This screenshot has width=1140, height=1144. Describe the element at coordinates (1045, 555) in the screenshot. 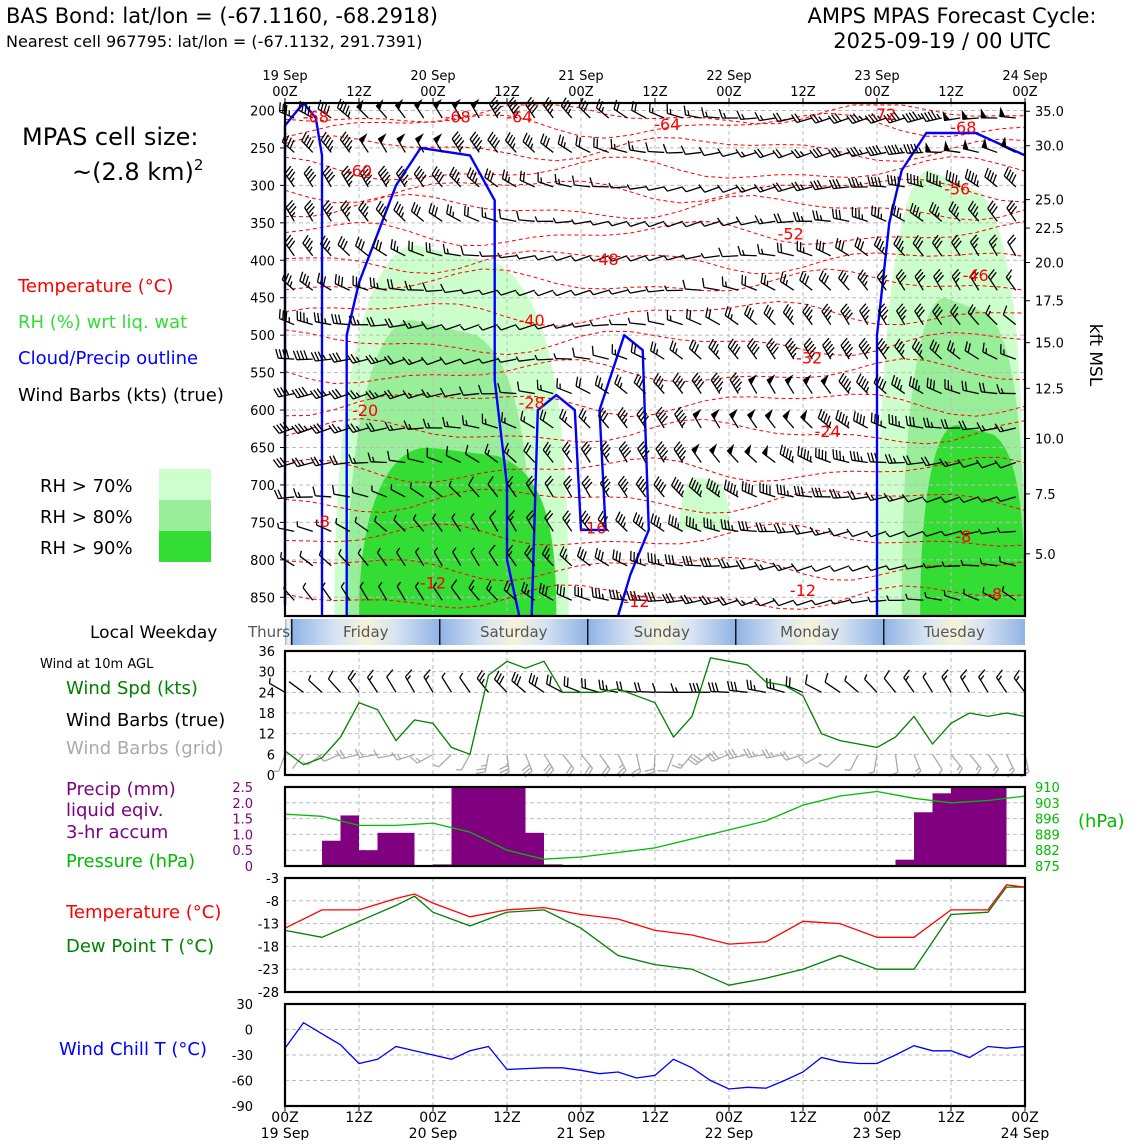

I see `height-tick-label: 5.0` at that location.